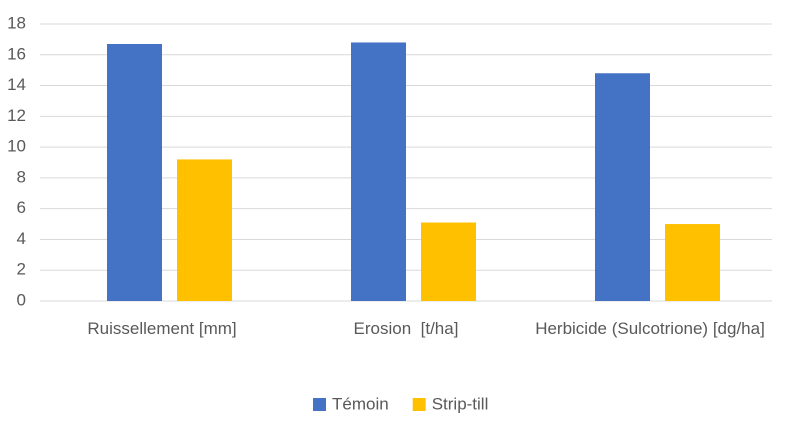 Image resolution: width=800 pixels, height=432 pixels. What do you see at coordinates (360, 403) in the screenshot?
I see `legend-label: Témoin` at bounding box center [360, 403].